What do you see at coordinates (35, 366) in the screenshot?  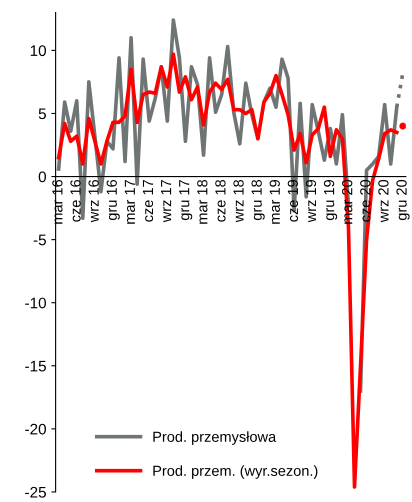 I see `y-tick-label: -15` at bounding box center [35, 366].